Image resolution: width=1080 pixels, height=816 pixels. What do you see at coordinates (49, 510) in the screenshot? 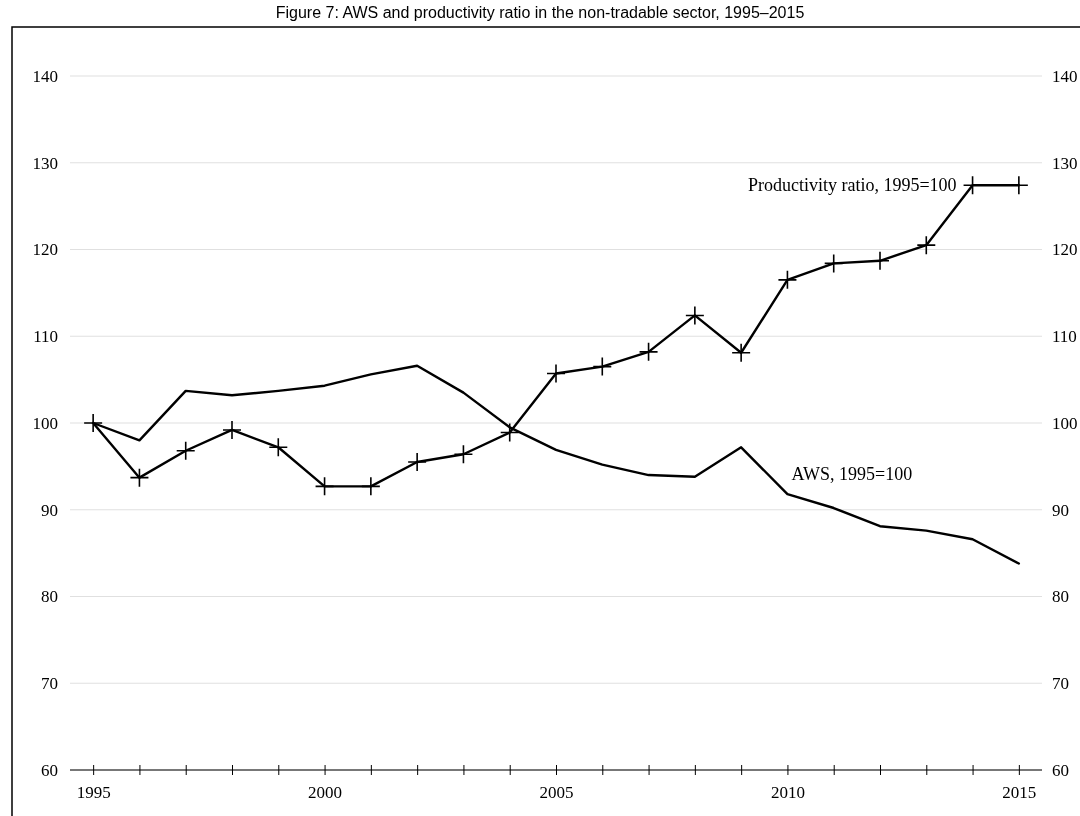
I see `y-tick-label: 90` at bounding box center [49, 510].